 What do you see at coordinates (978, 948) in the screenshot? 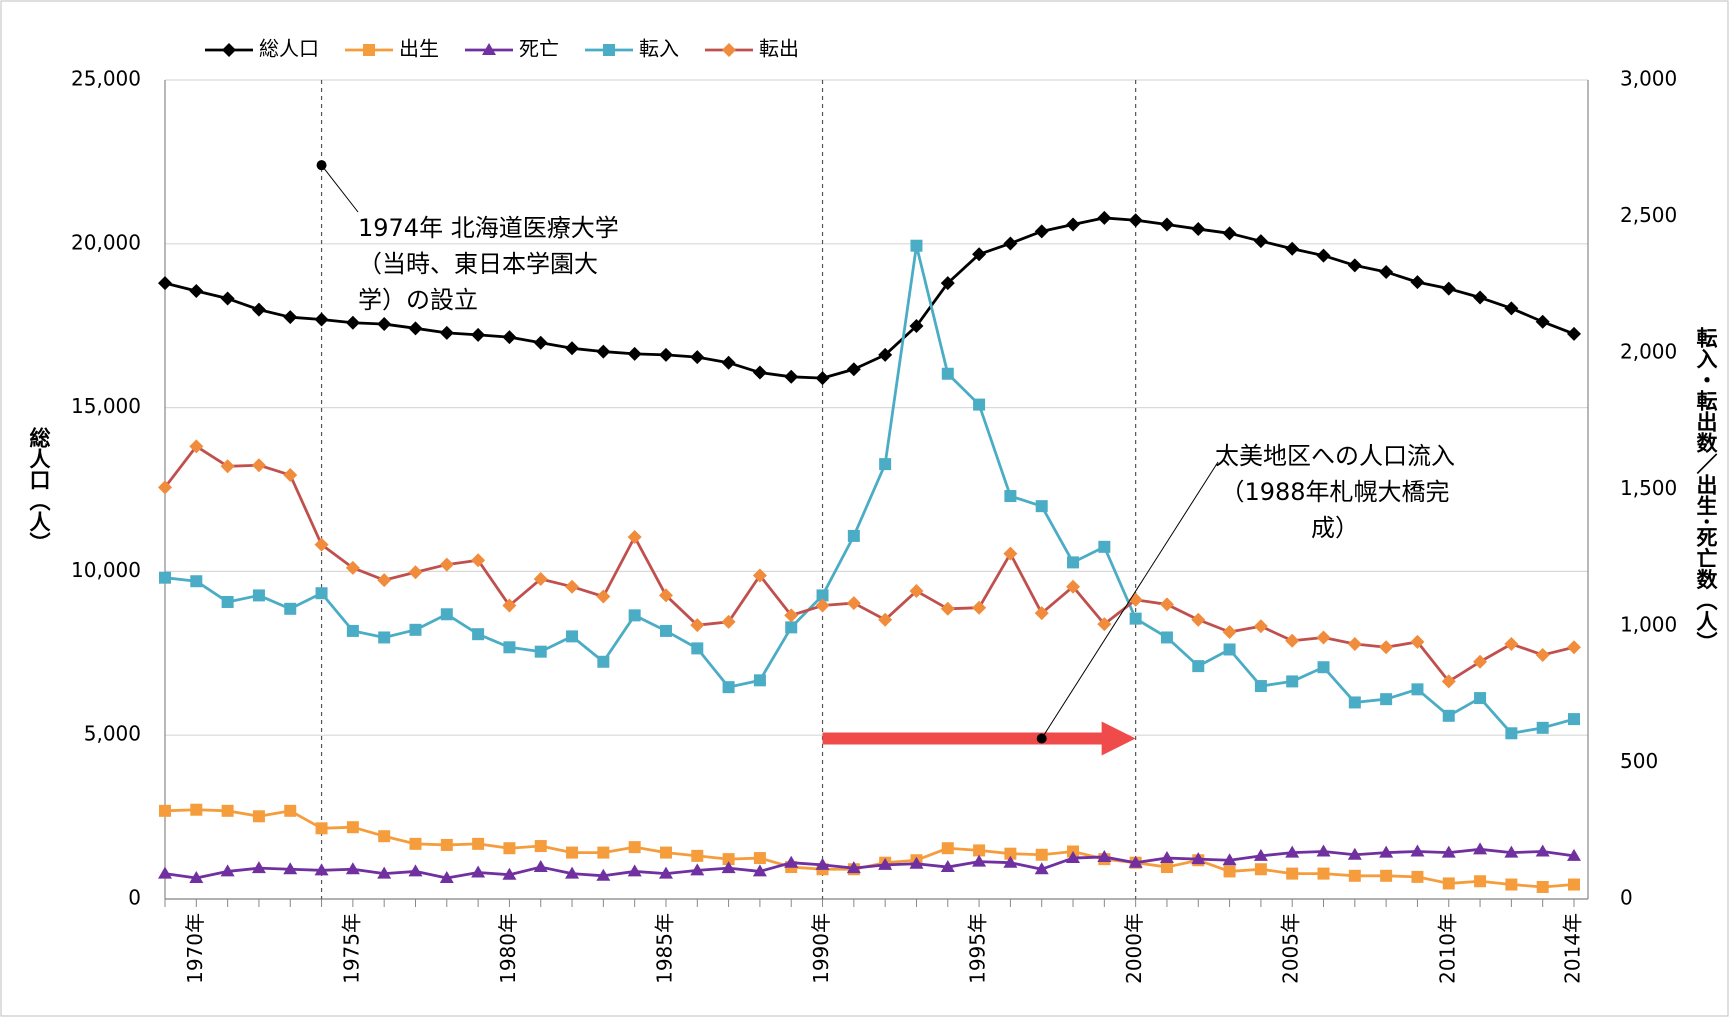
I see `x-tick-label: 1995年` at bounding box center [978, 948].